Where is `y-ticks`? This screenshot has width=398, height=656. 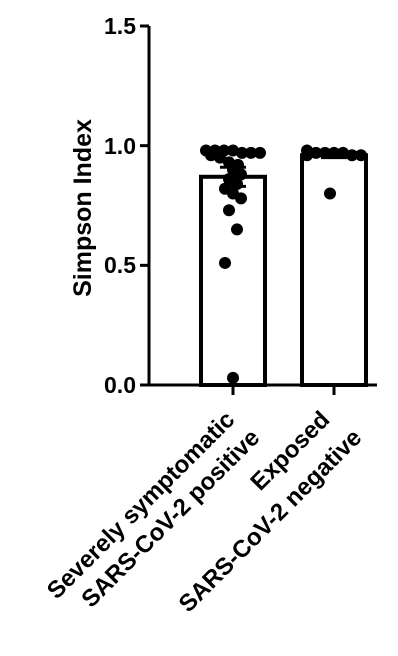
y-ticks is located at coordinates (144, 205).